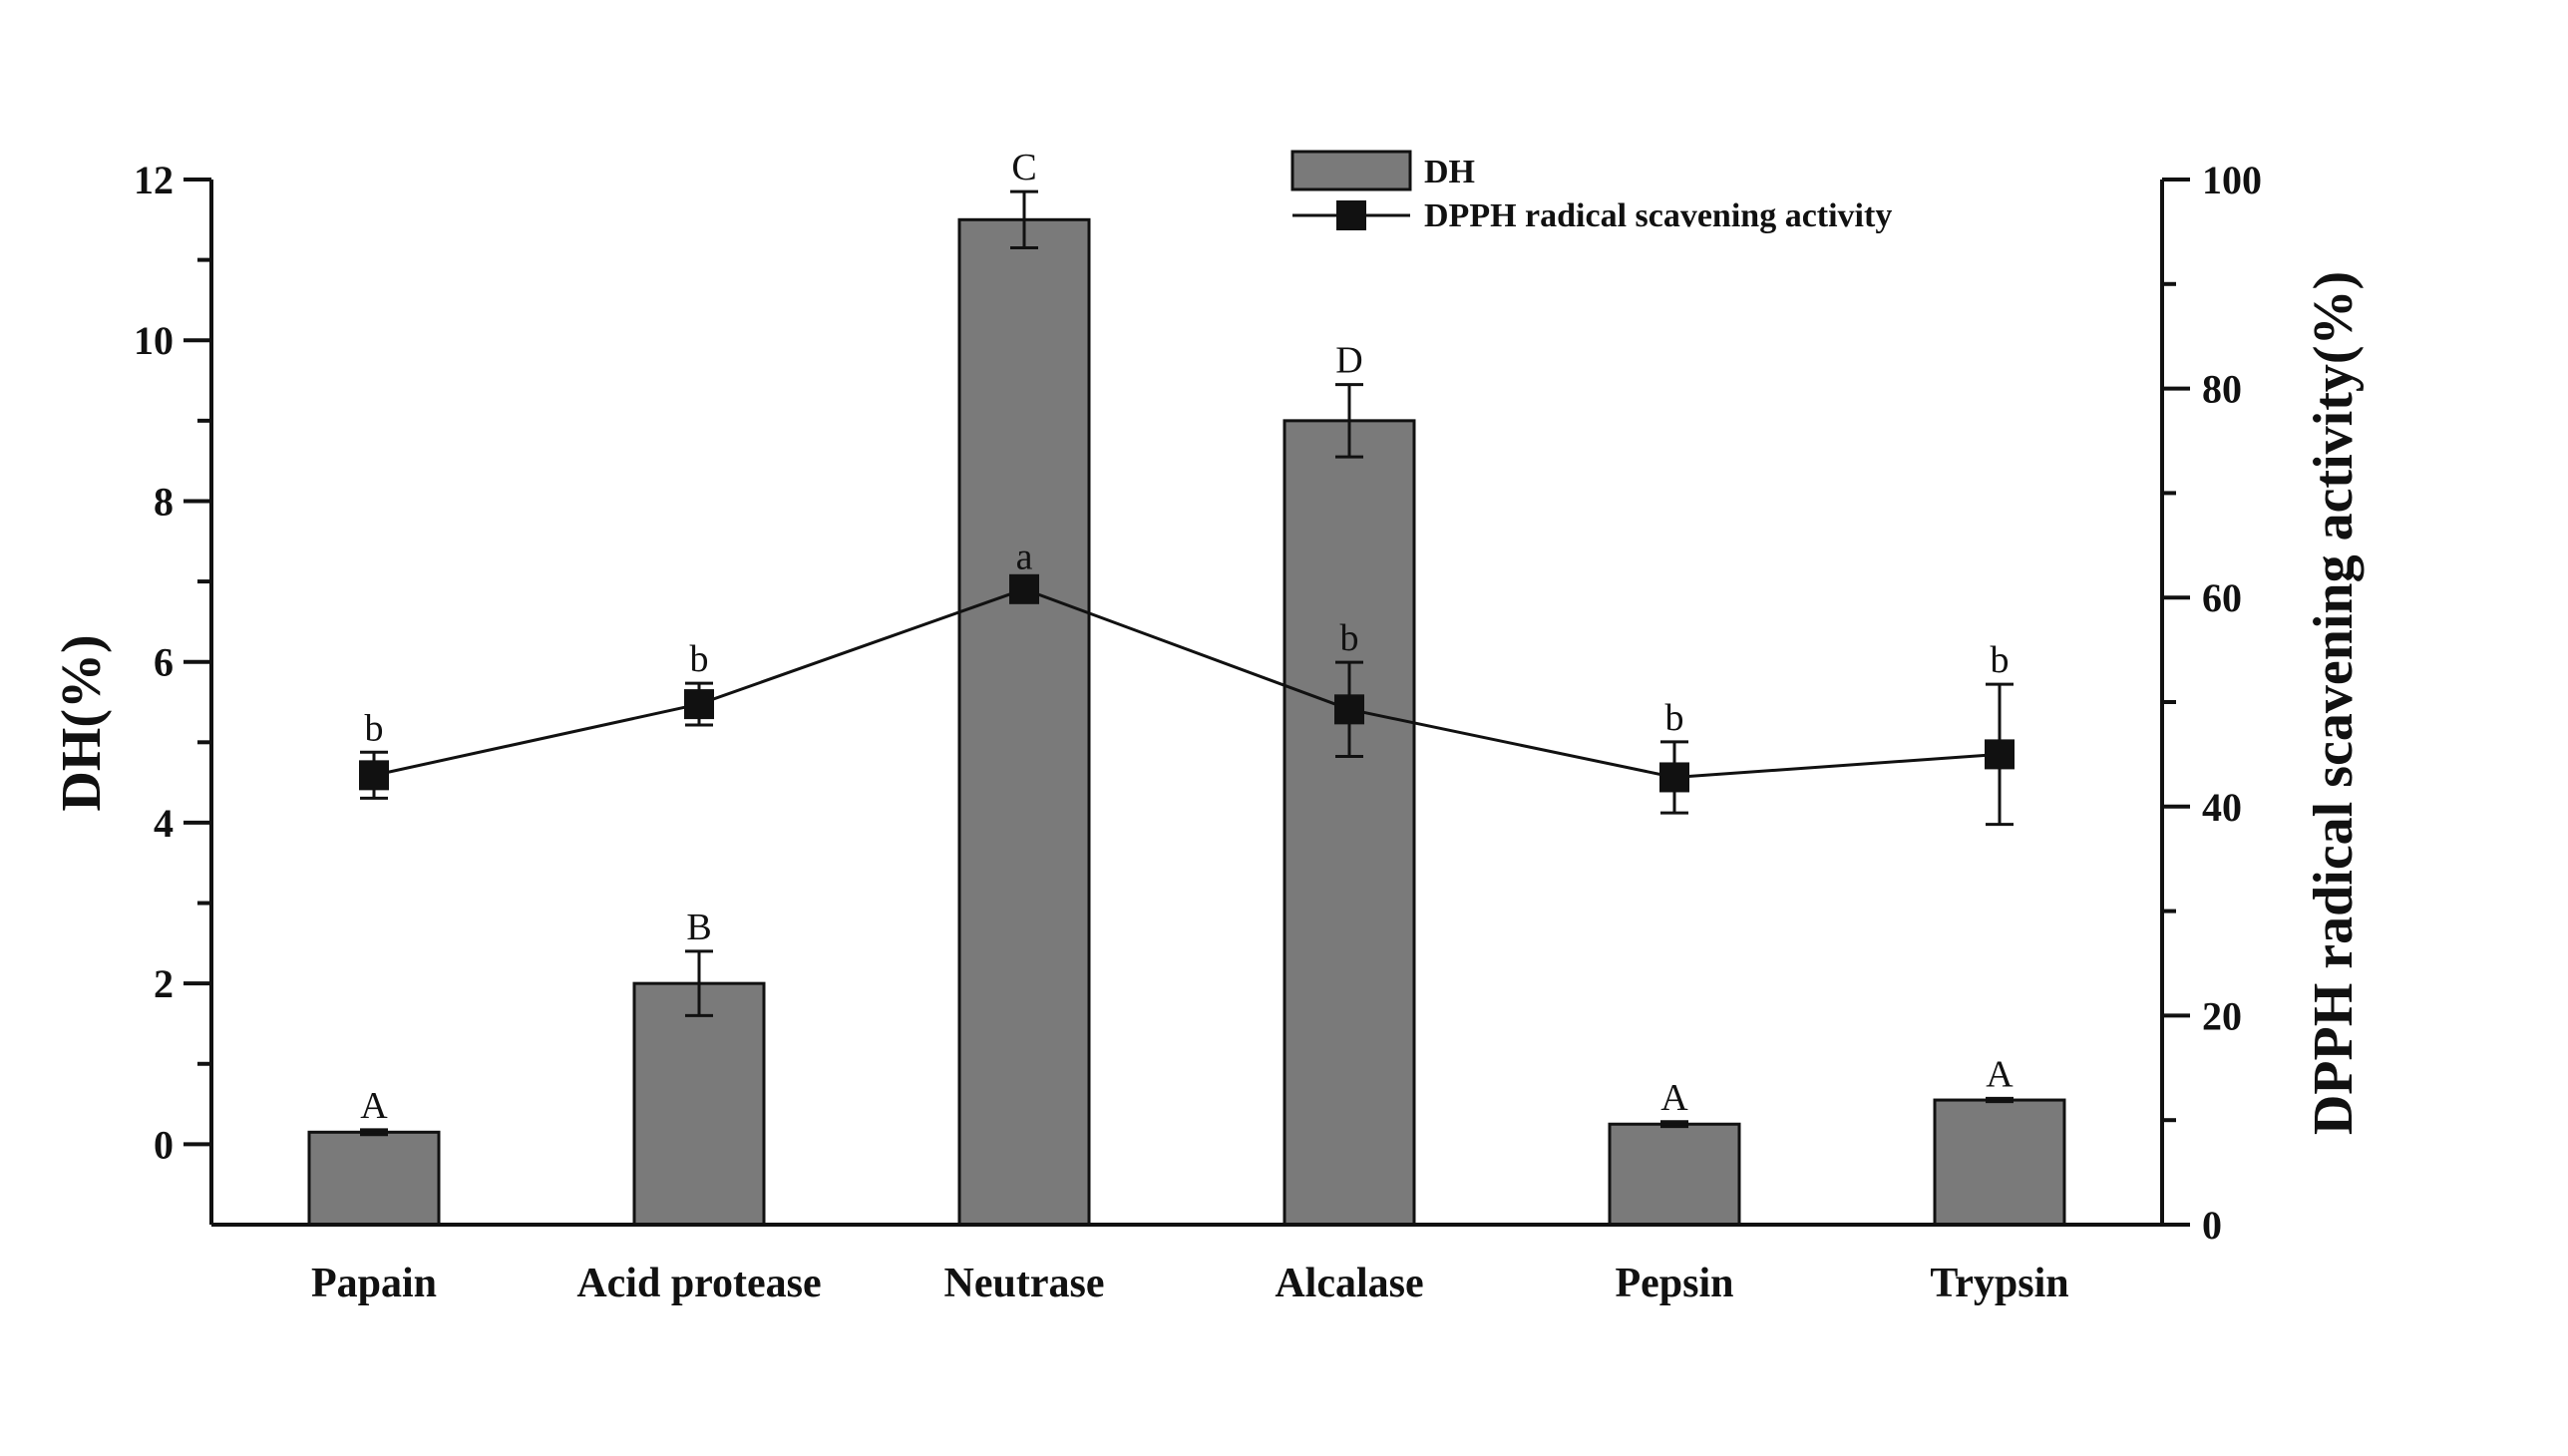 This screenshot has height=1456, width=2568. What do you see at coordinates (164, 983) in the screenshot?
I see `y-tick-label: 2` at bounding box center [164, 983].